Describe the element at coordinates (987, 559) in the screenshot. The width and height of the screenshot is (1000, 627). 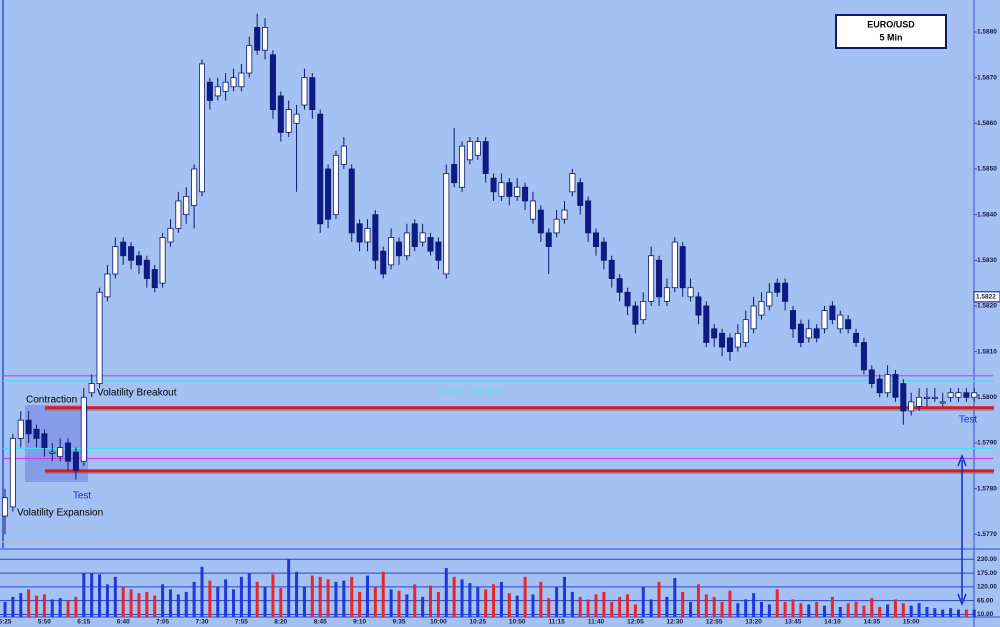
I see `y2-tick-label: 230.00` at that location.